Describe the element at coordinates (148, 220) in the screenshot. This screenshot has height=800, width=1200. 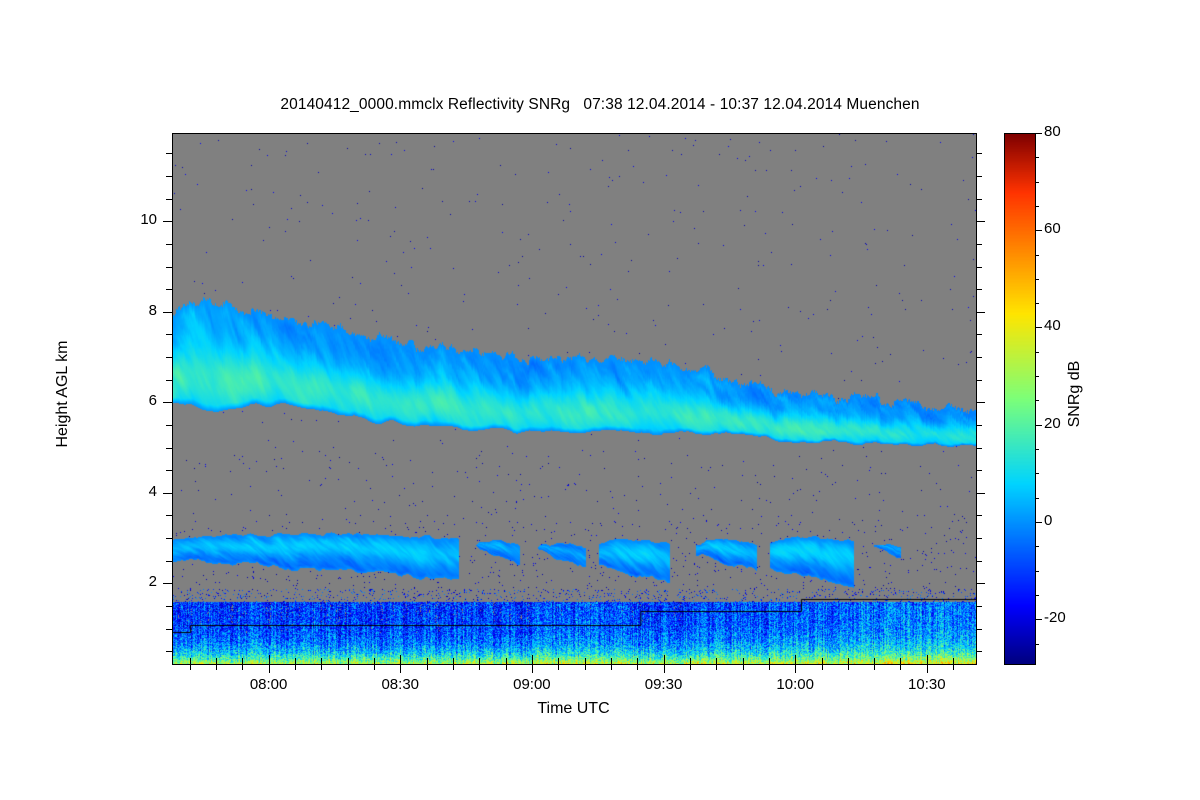
I see `y-tick-label: 10` at that location.